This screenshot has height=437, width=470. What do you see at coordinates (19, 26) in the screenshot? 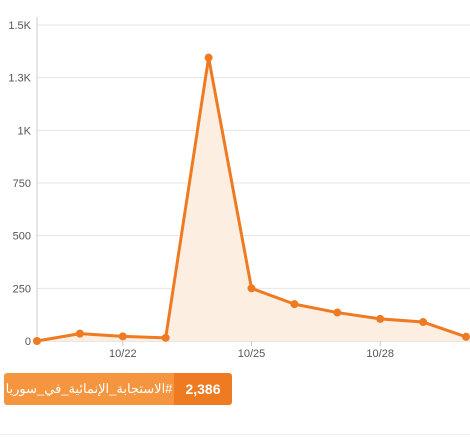
I see `y-tick-label: 1.5K` at bounding box center [19, 26].